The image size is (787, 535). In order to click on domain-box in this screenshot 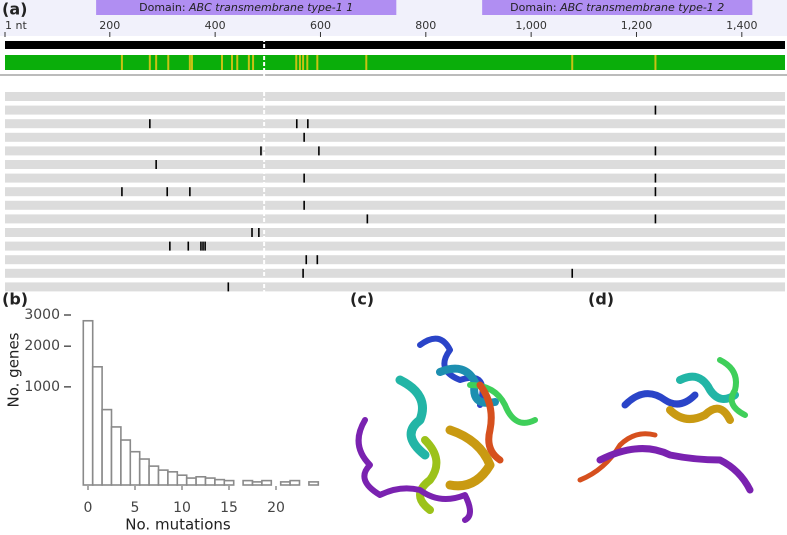, I will do `click(246, 7)`.